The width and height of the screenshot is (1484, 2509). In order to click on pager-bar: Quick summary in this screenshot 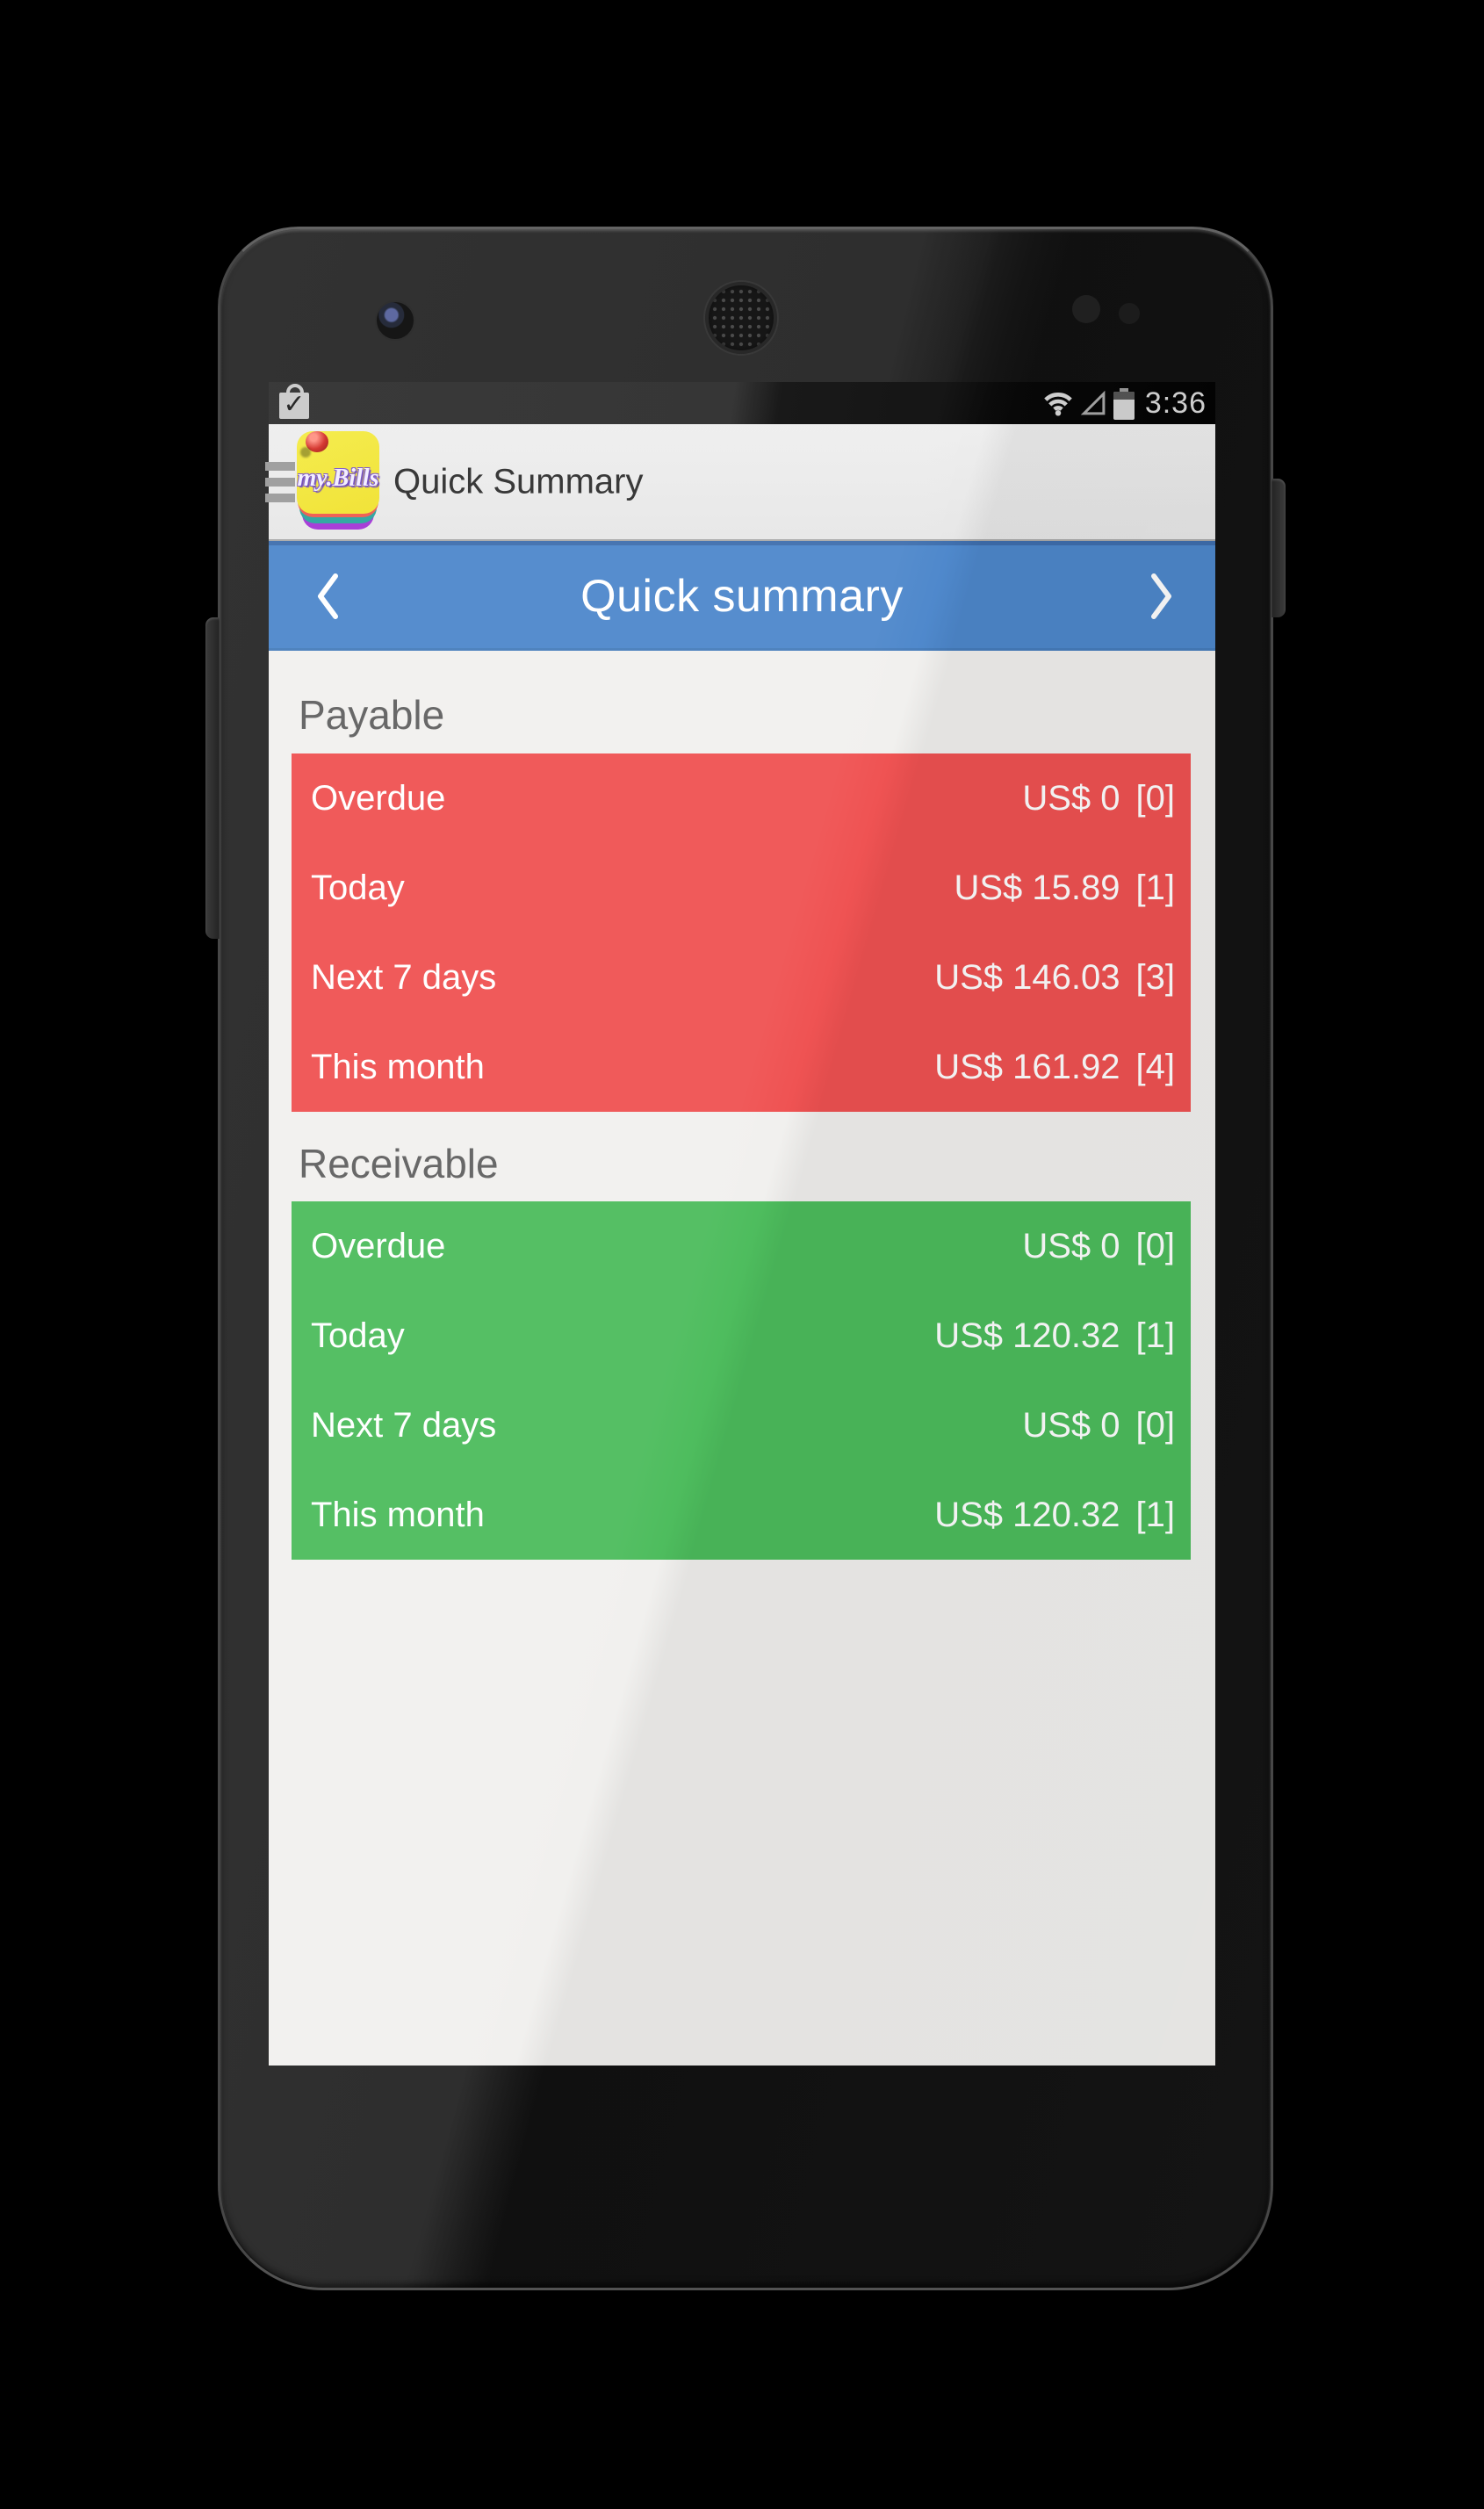, I will do `click(742, 596)`.